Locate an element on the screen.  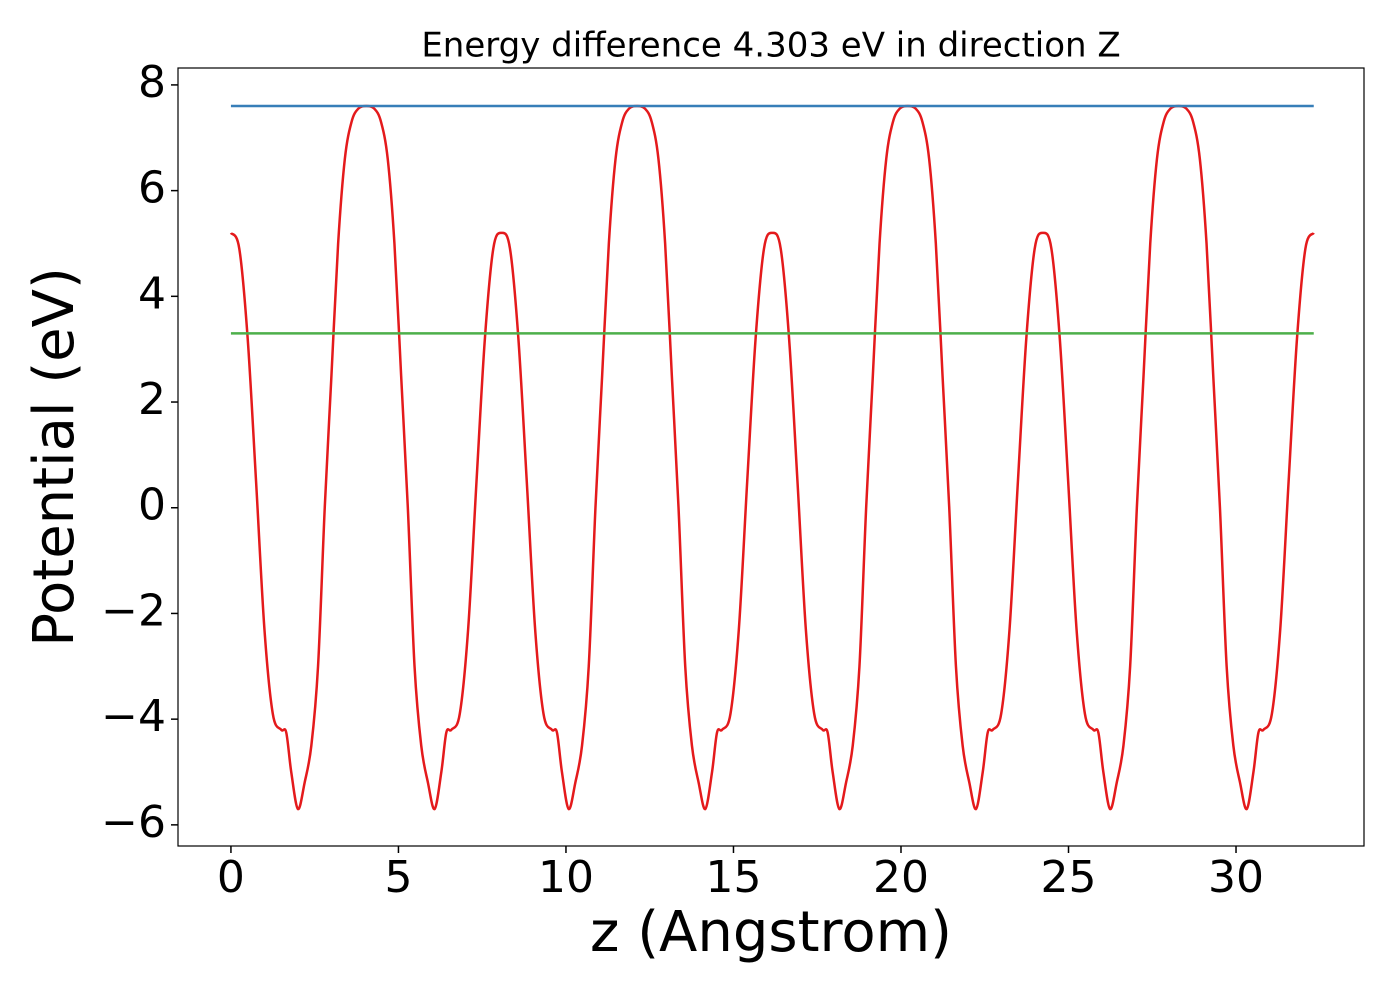
y-tick-label: 6 is located at coordinates (152, 188).